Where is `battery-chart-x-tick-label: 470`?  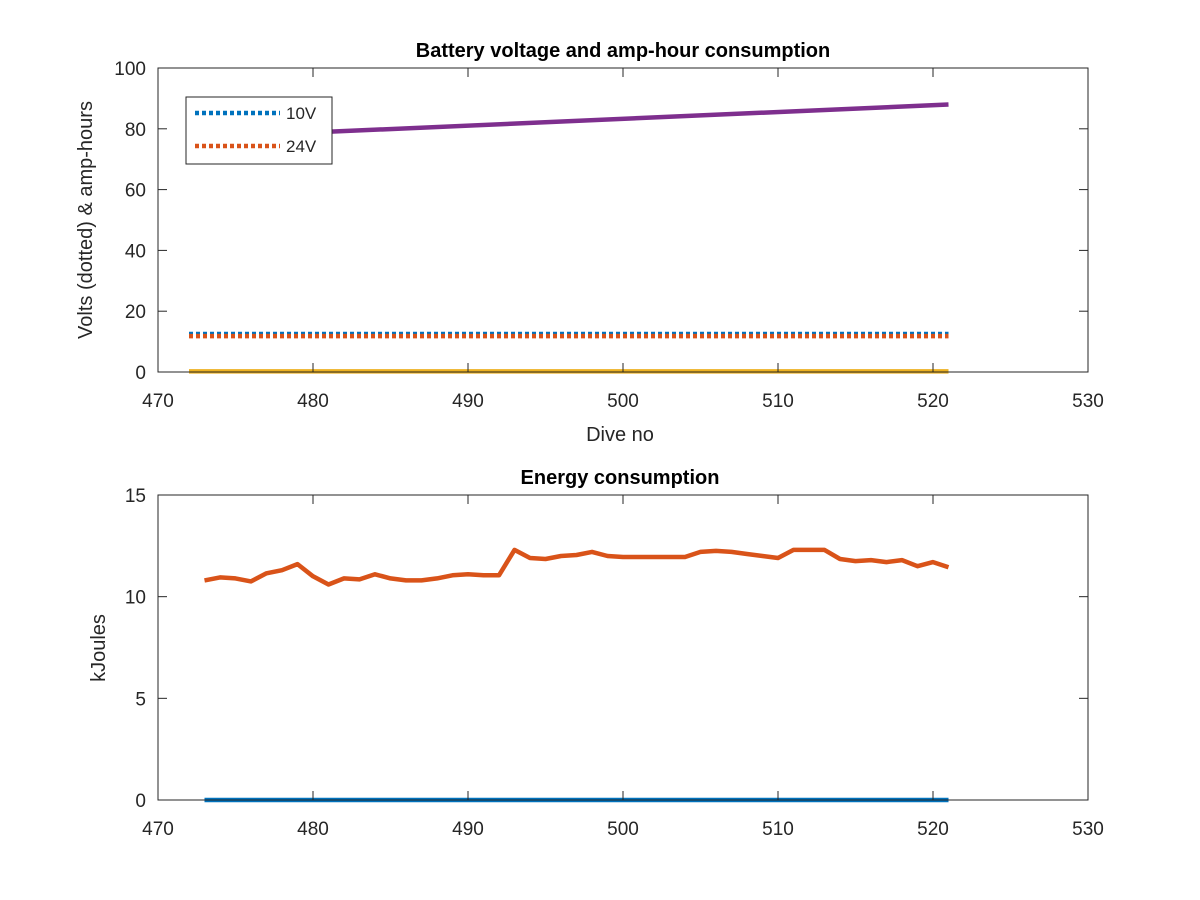
battery-chart-x-tick-label: 470 is located at coordinates (158, 401).